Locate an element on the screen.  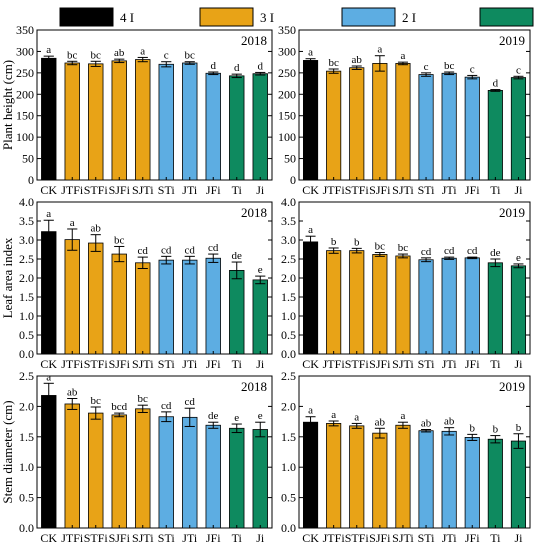
significance-letter: bcd is located at coordinates (119, 407).